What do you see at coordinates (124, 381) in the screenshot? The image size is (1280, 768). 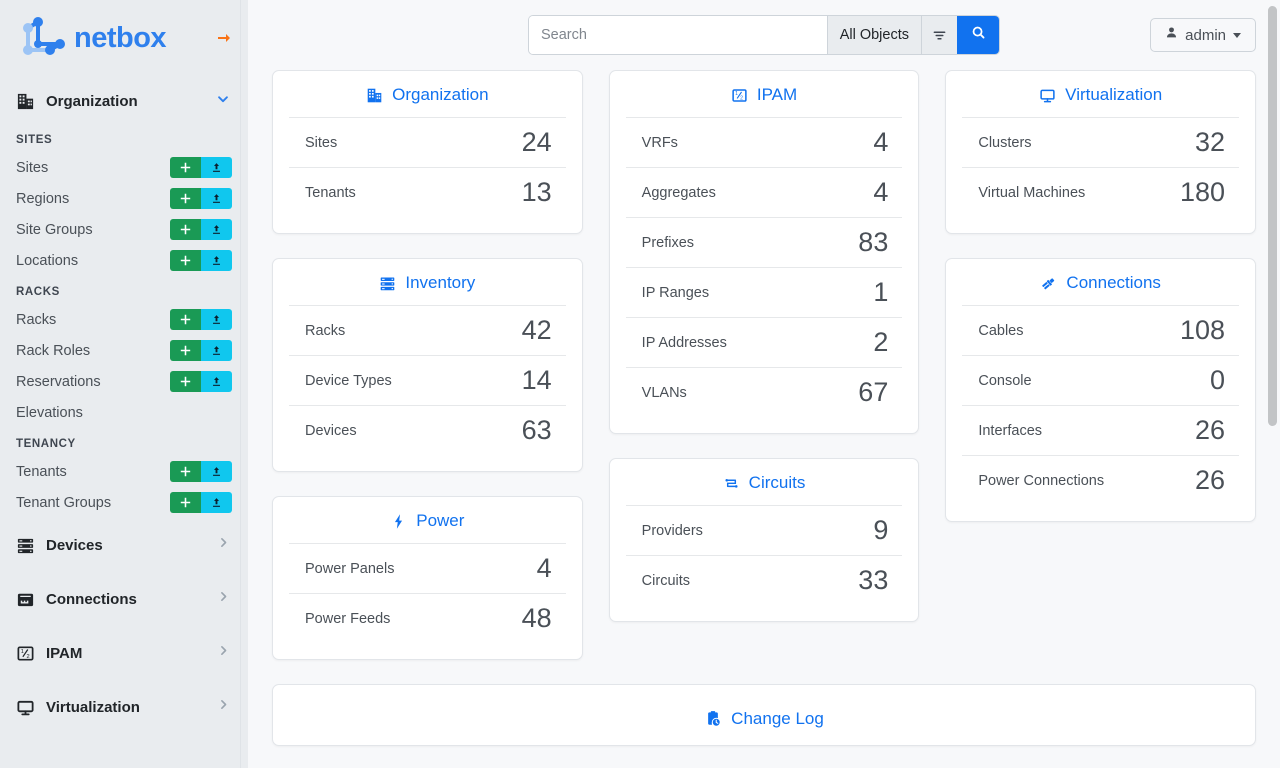 I see `sidebar-item-reservations: Reservations` at bounding box center [124, 381].